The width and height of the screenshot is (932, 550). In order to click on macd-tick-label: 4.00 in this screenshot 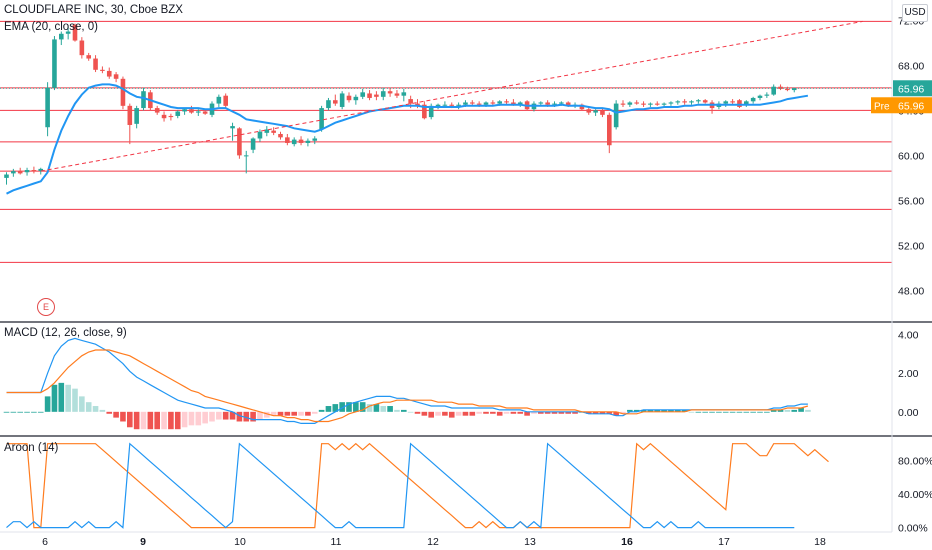, I will do `click(908, 336)`.